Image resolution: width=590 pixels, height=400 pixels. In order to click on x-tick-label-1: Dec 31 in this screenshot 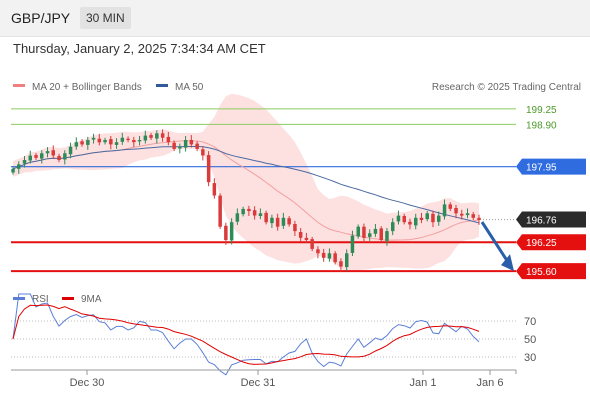, I will do `click(258, 383)`.